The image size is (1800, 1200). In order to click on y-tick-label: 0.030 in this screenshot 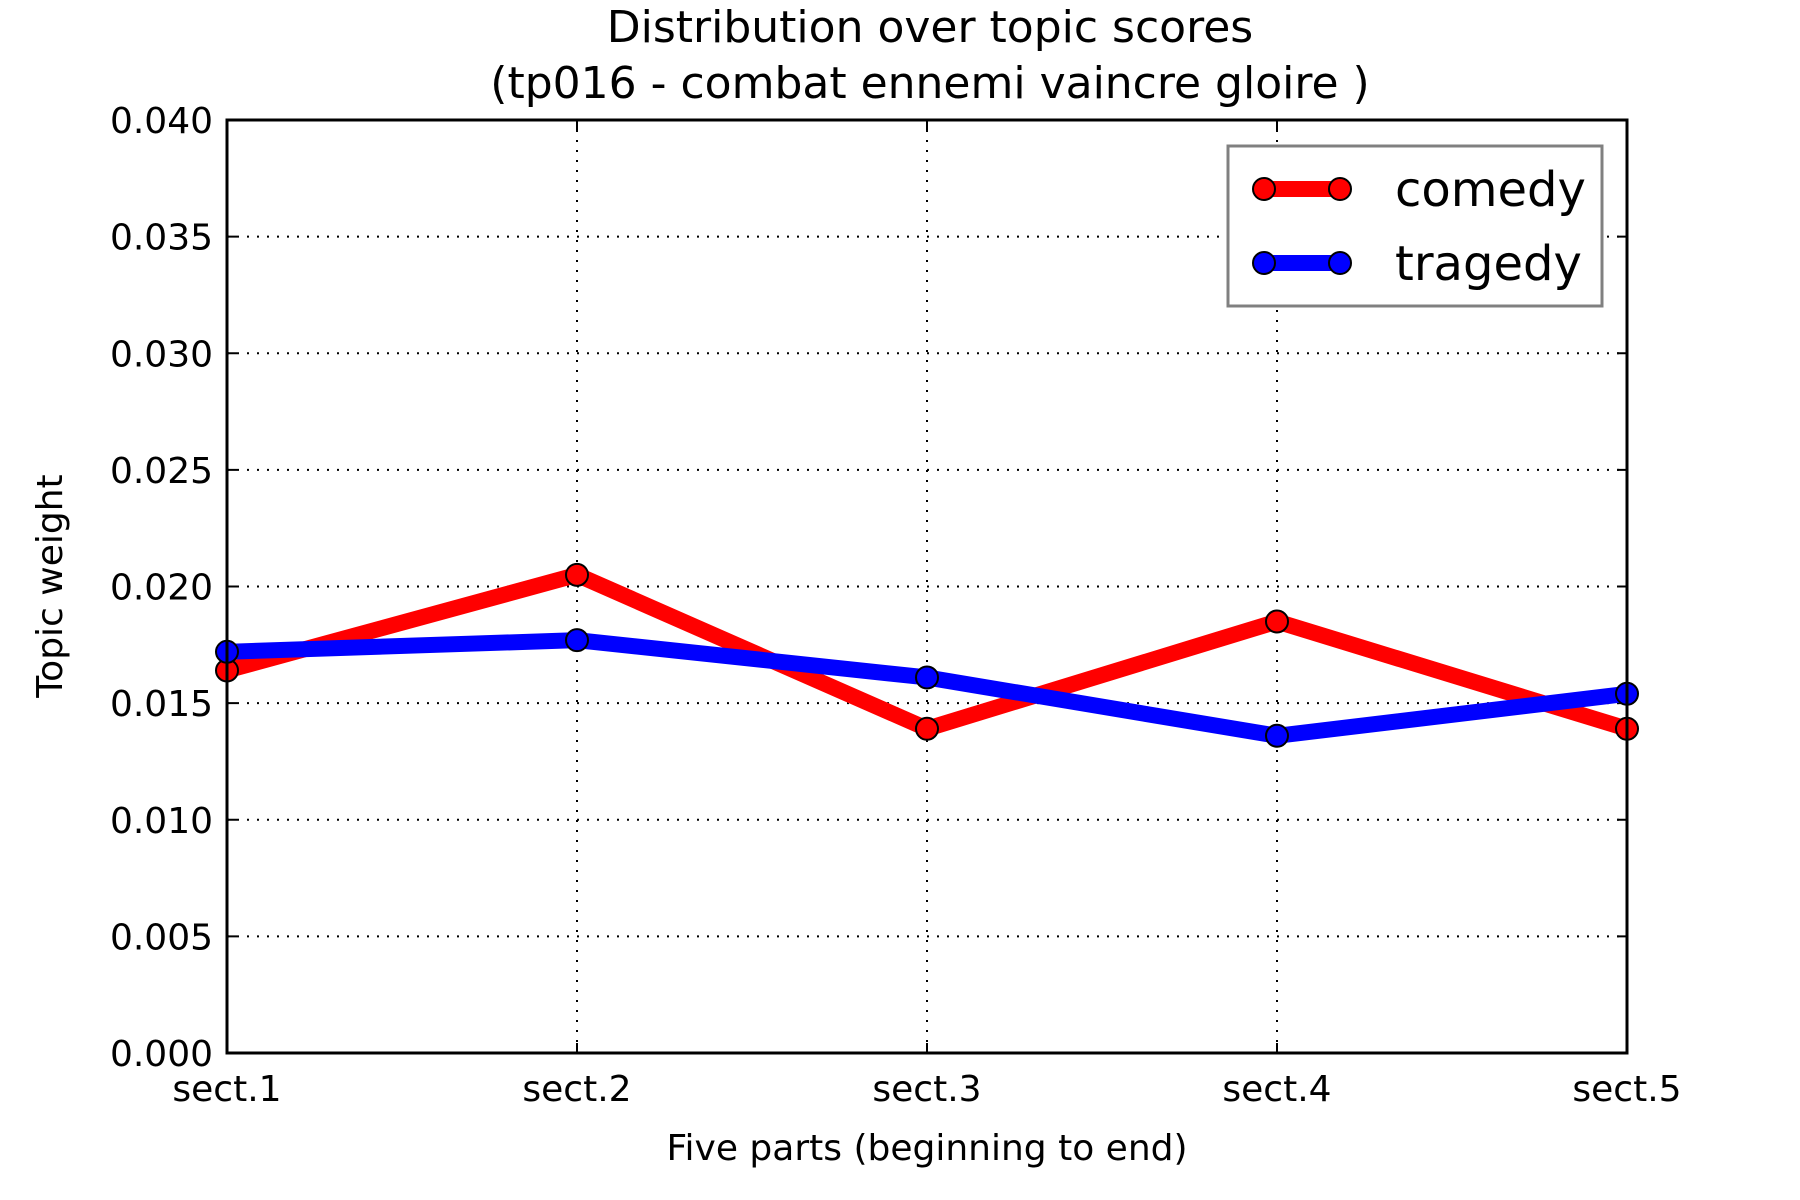, I will do `click(161, 354)`.